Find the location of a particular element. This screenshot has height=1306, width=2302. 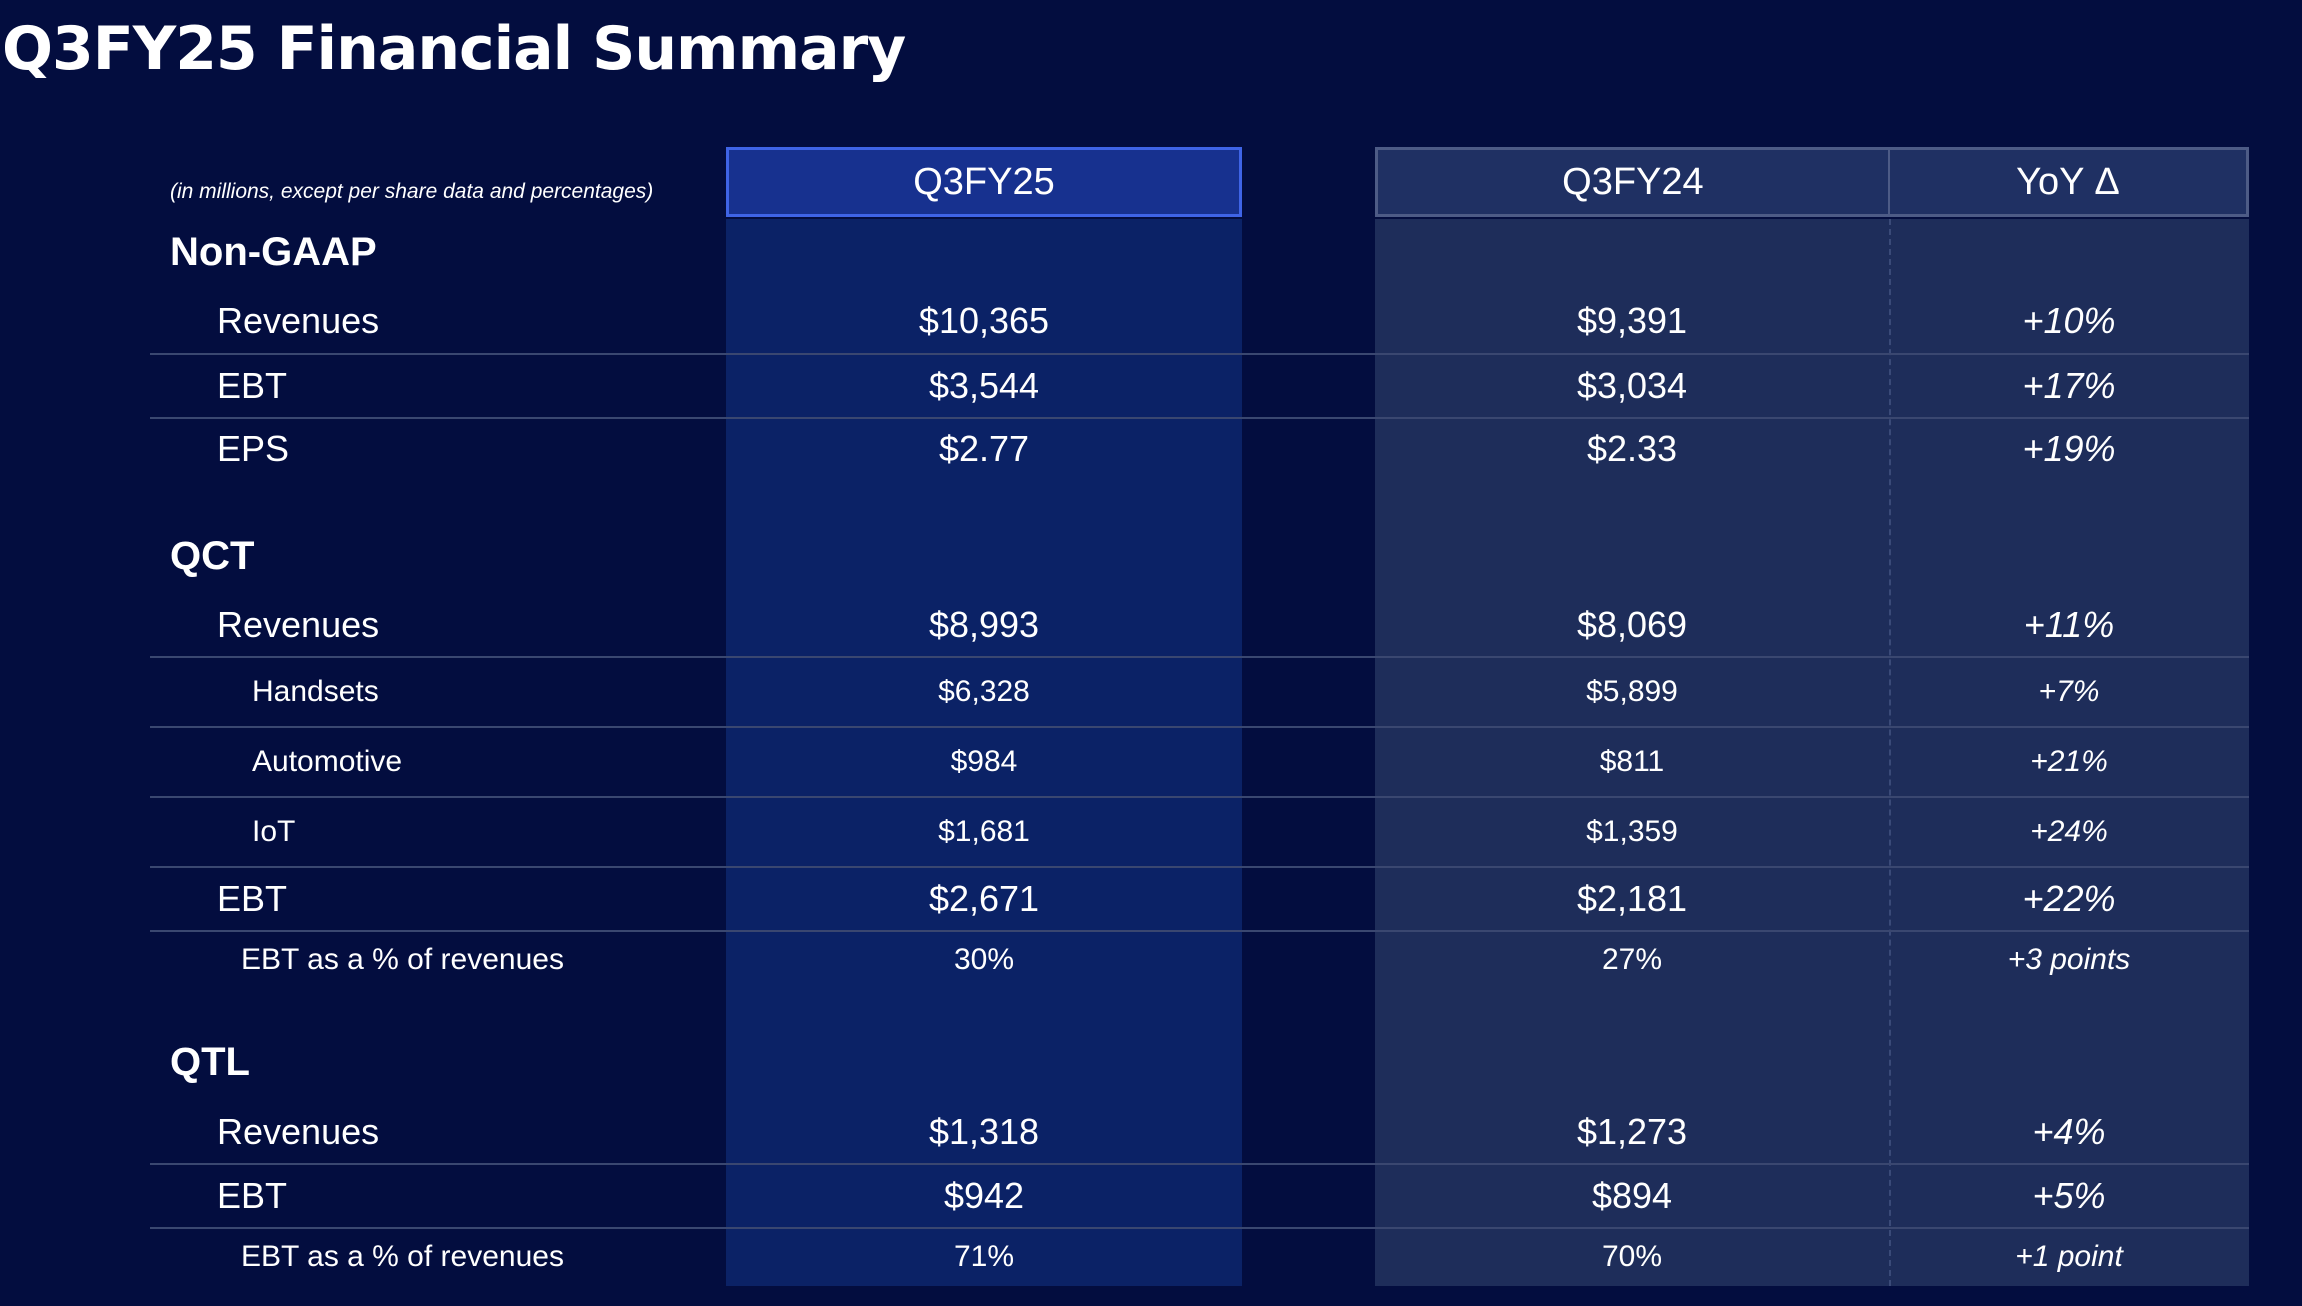

header-prior-quarter: Q3FY24 is located at coordinates (1634, 182).